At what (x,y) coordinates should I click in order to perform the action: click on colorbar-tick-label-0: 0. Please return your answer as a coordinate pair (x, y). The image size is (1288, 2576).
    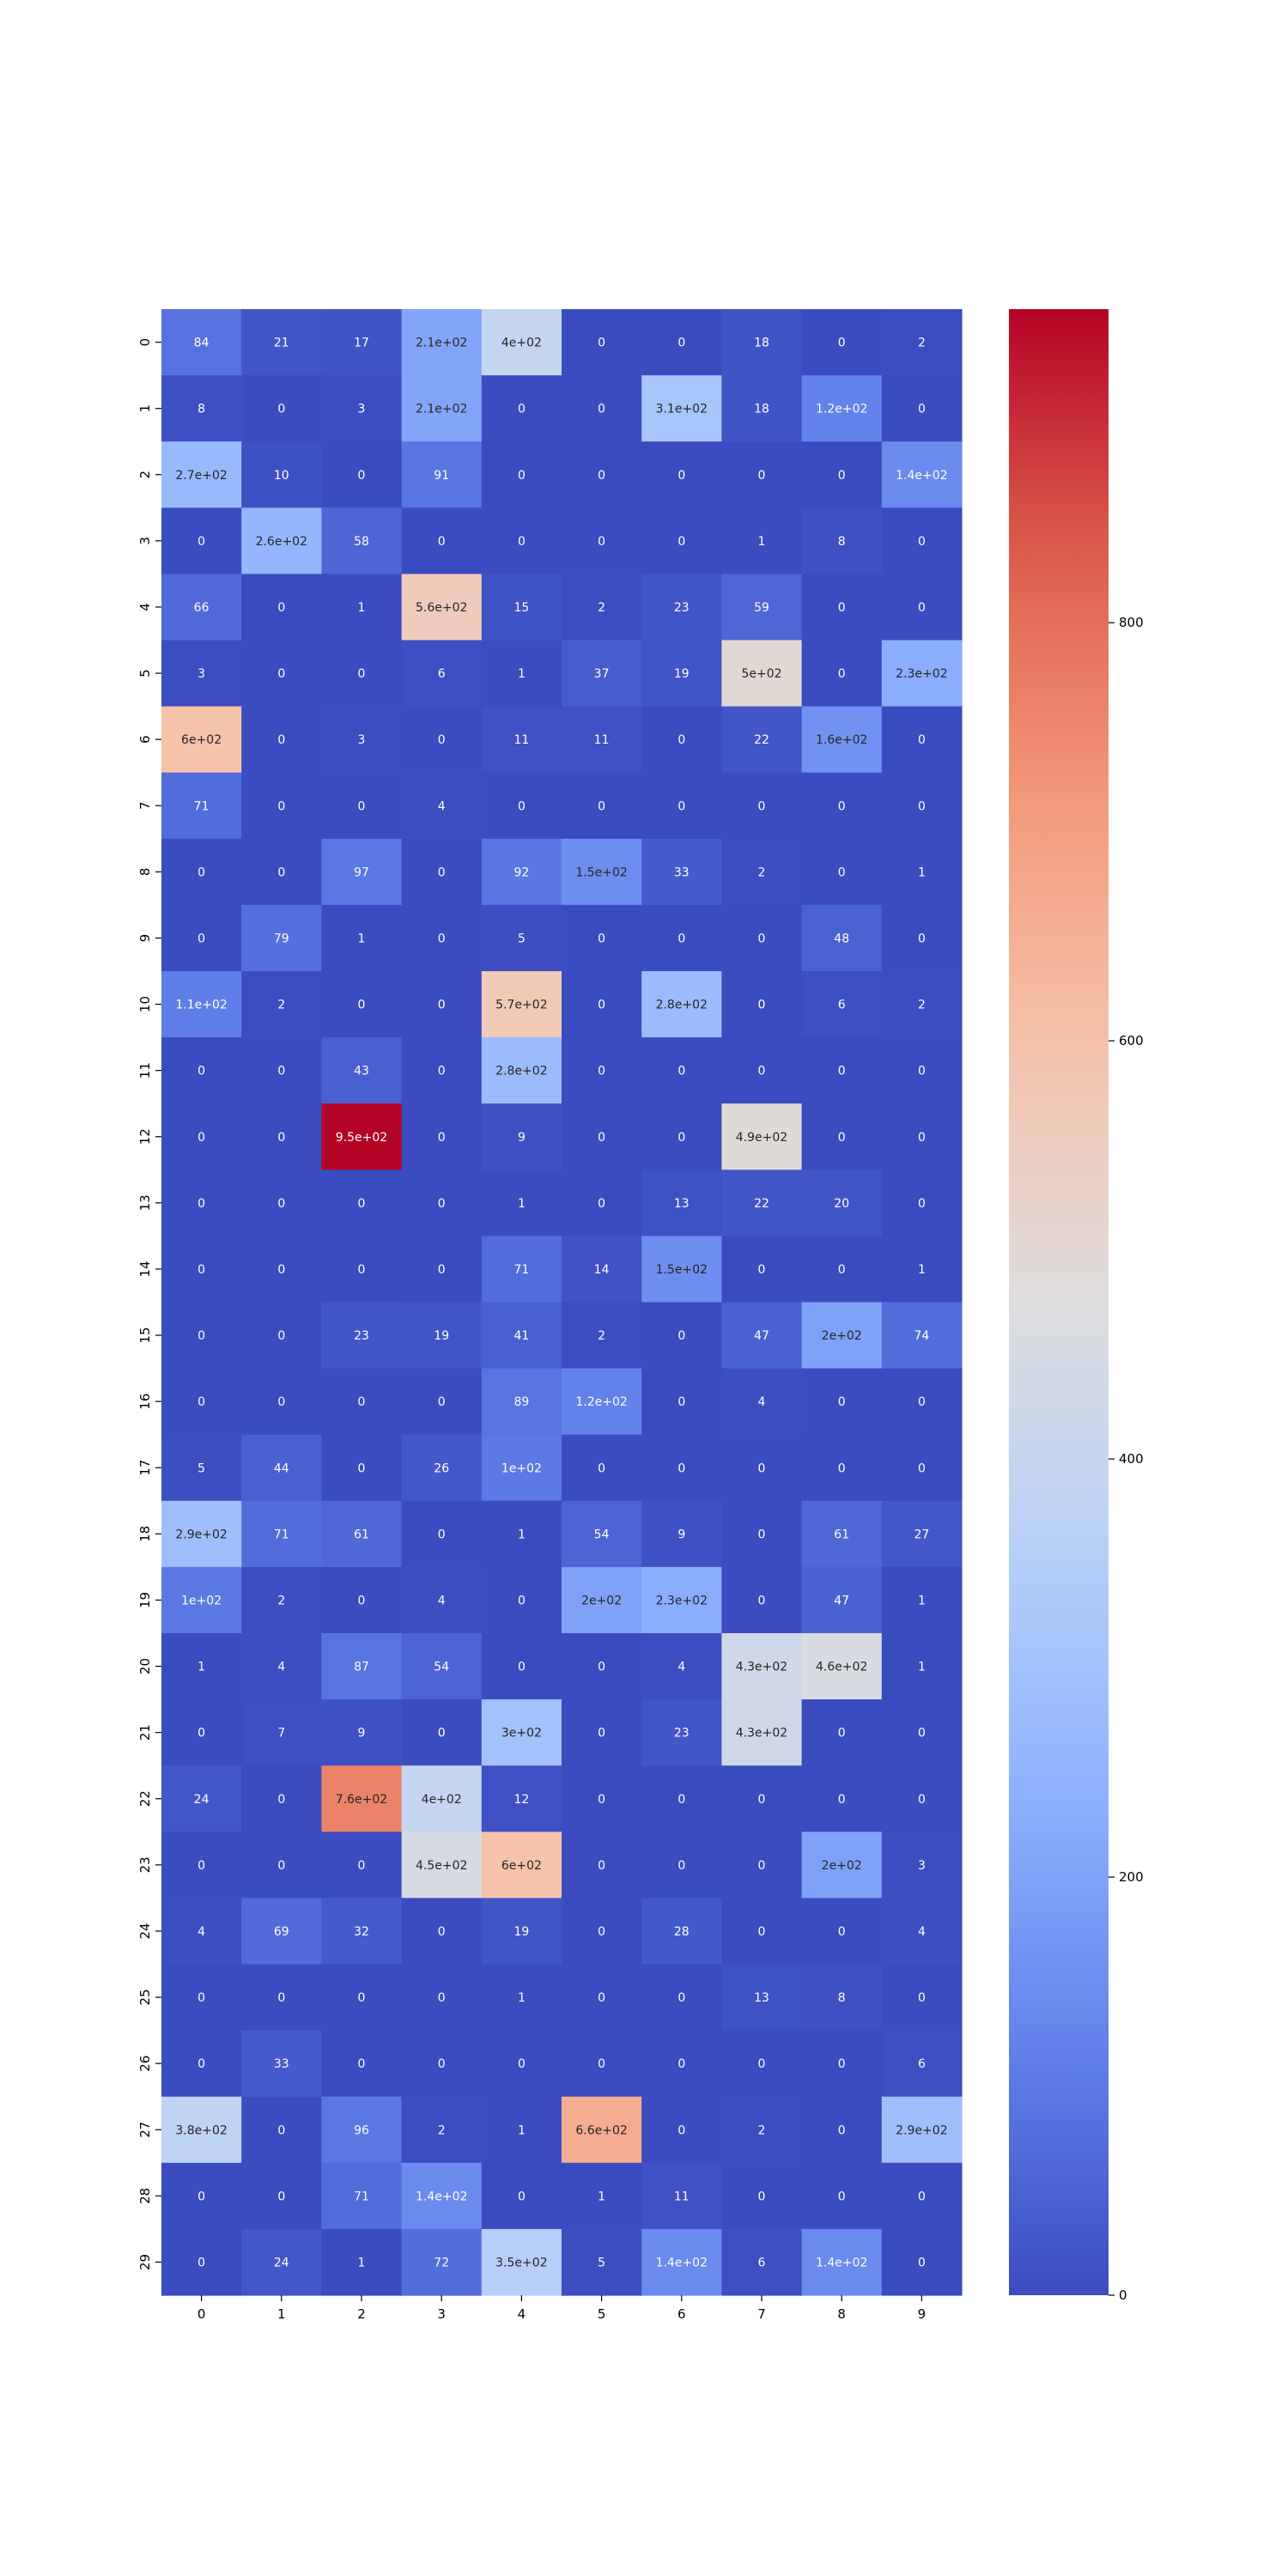
    Looking at the image, I should click on (1123, 2295).